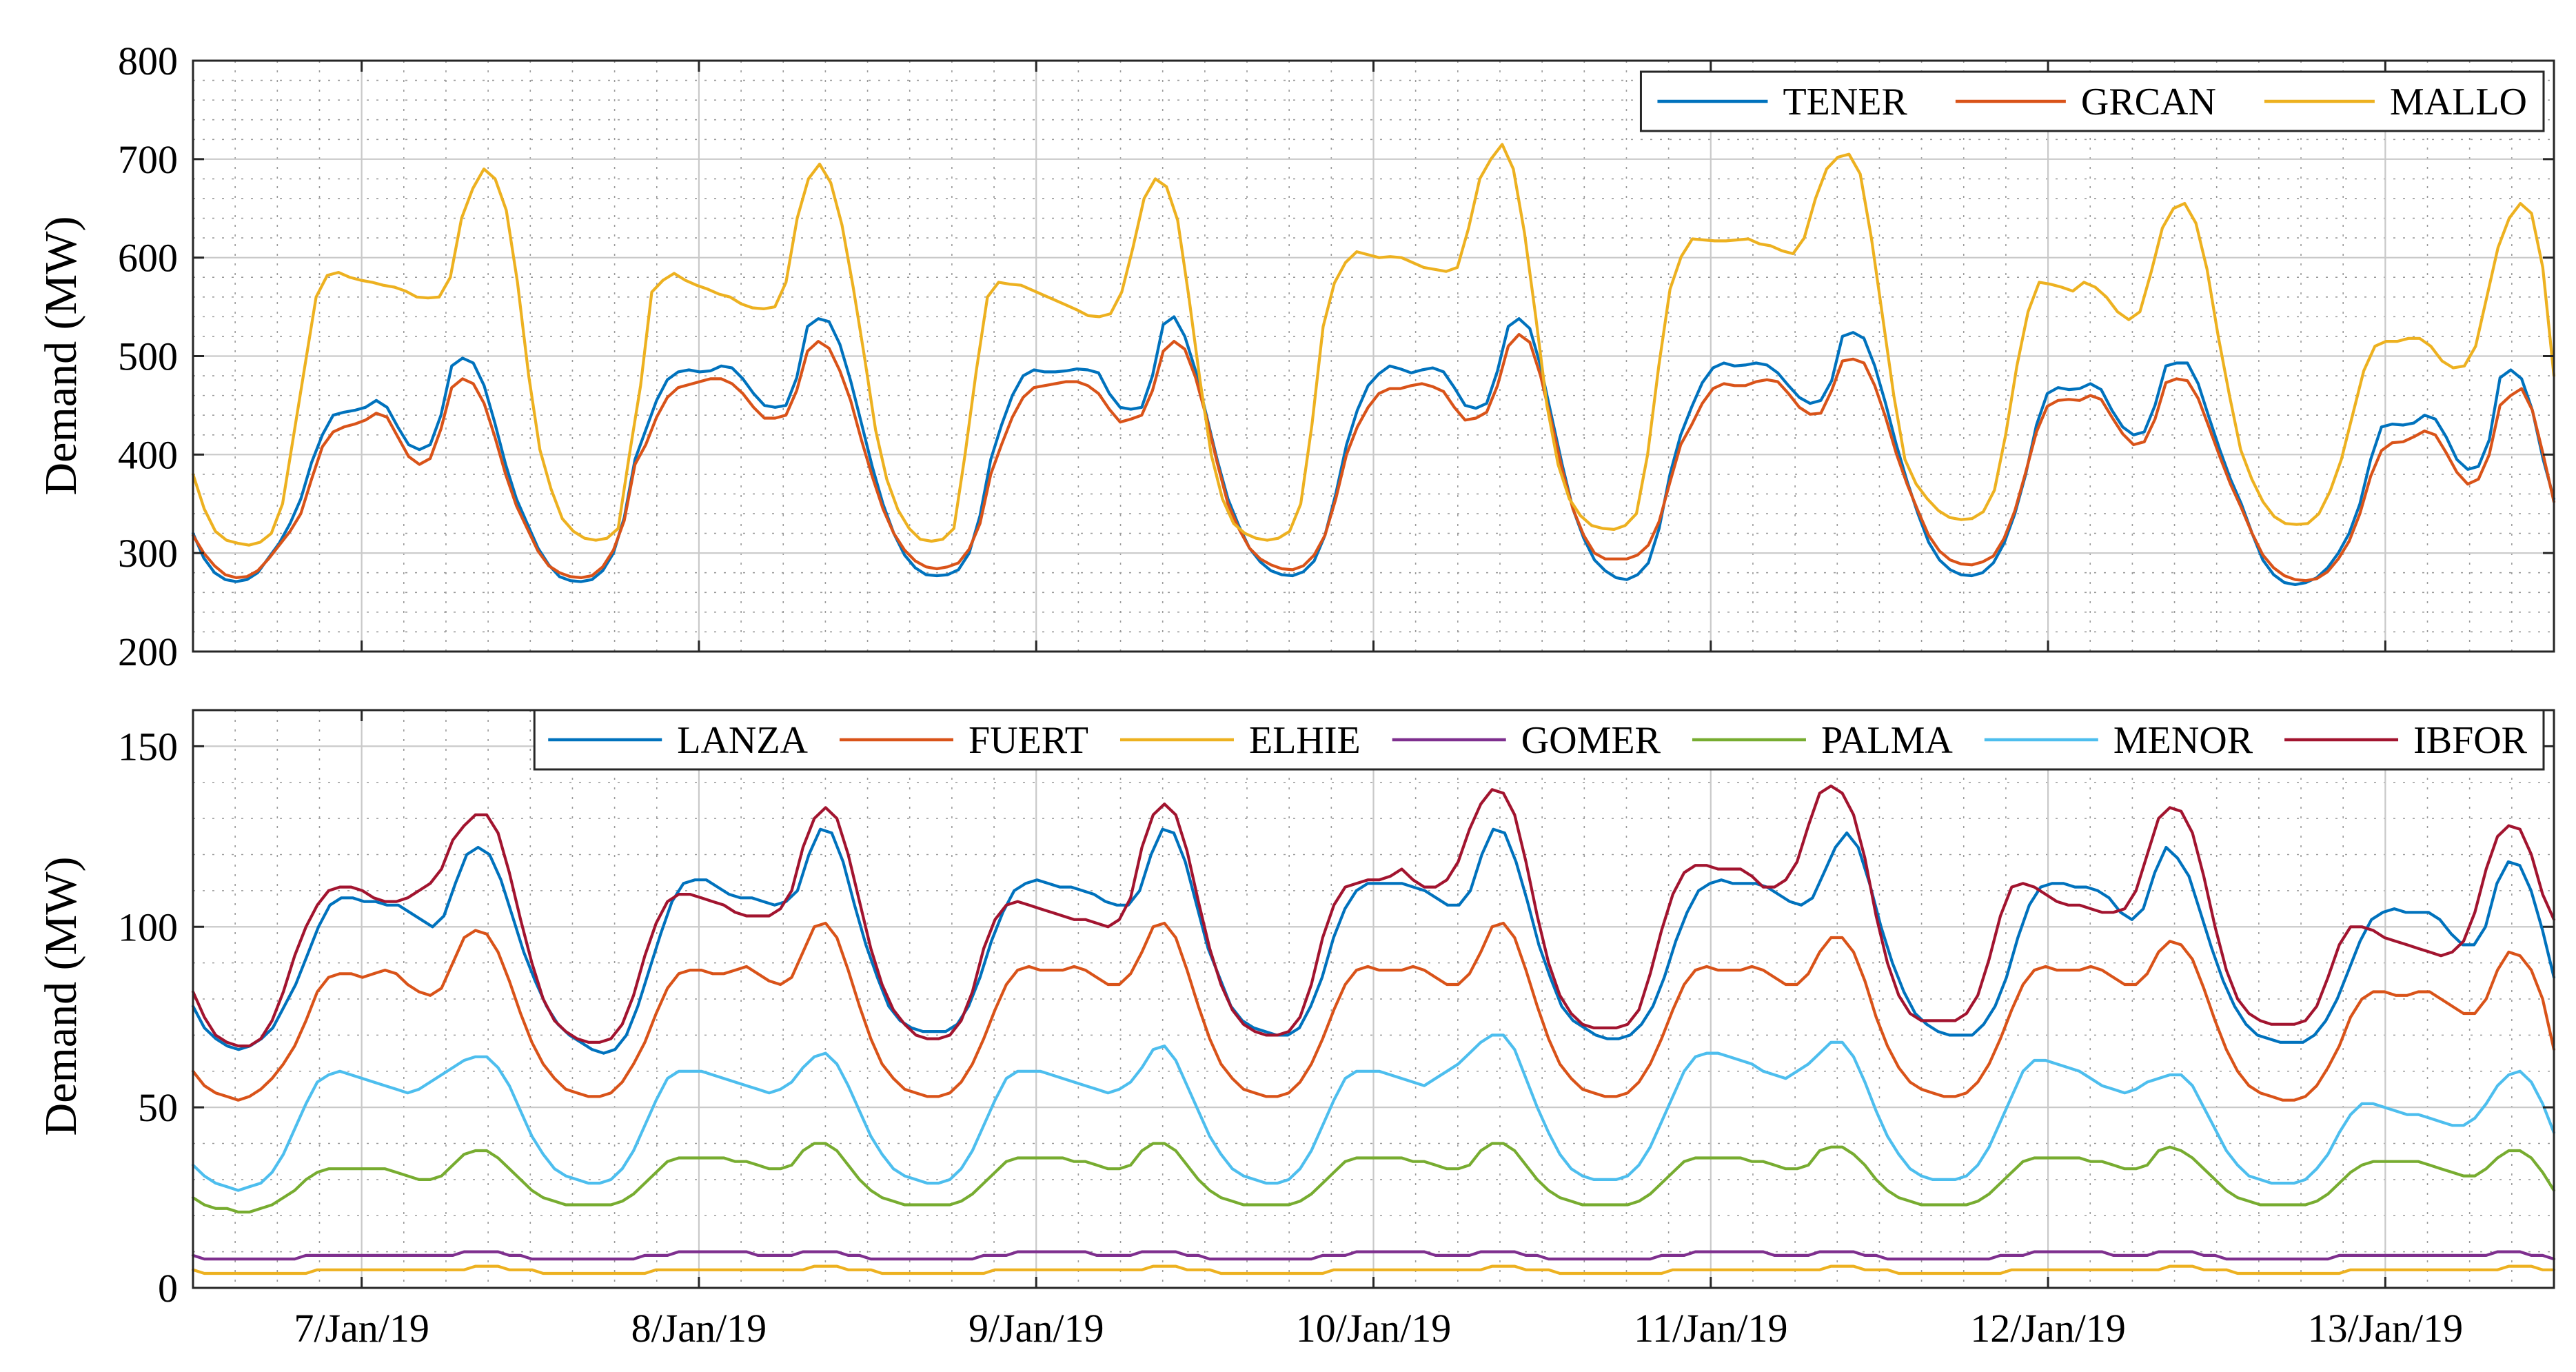 The width and height of the screenshot is (2576, 1372). I want to click on series-line-gomer, so click(1373, 1256).